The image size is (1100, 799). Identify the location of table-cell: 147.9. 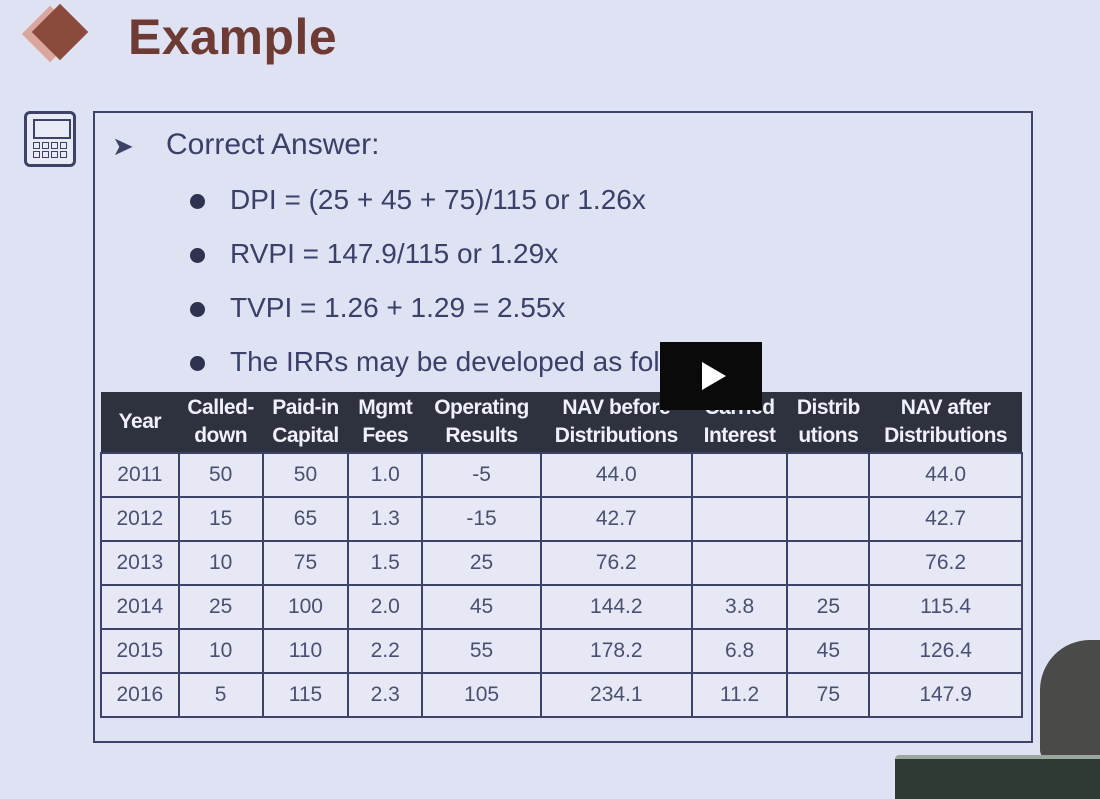
(945, 695).